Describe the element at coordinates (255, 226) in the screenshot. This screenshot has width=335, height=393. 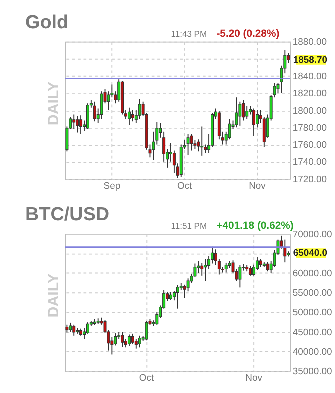
I see `text: +401.18 (0.62%)` at that location.